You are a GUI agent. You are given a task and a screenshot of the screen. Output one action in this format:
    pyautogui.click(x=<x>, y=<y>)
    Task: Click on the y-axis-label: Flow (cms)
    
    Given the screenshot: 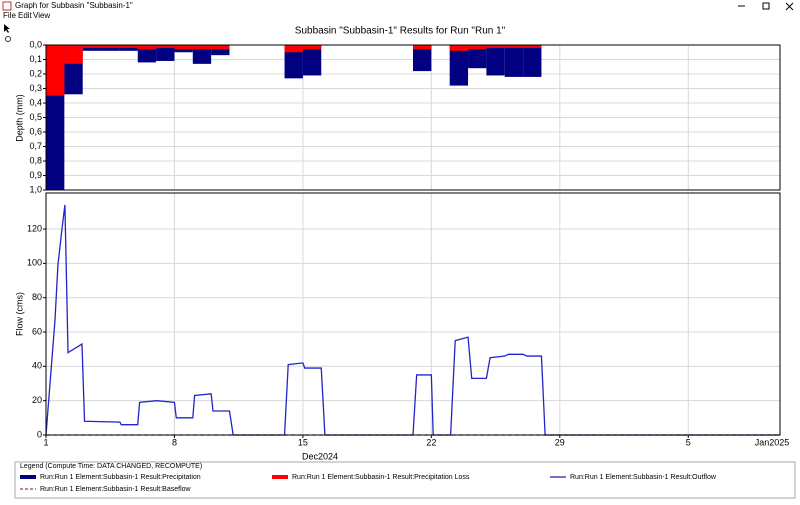 What is the action you would take?
    pyautogui.click(x=19, y=314)
    